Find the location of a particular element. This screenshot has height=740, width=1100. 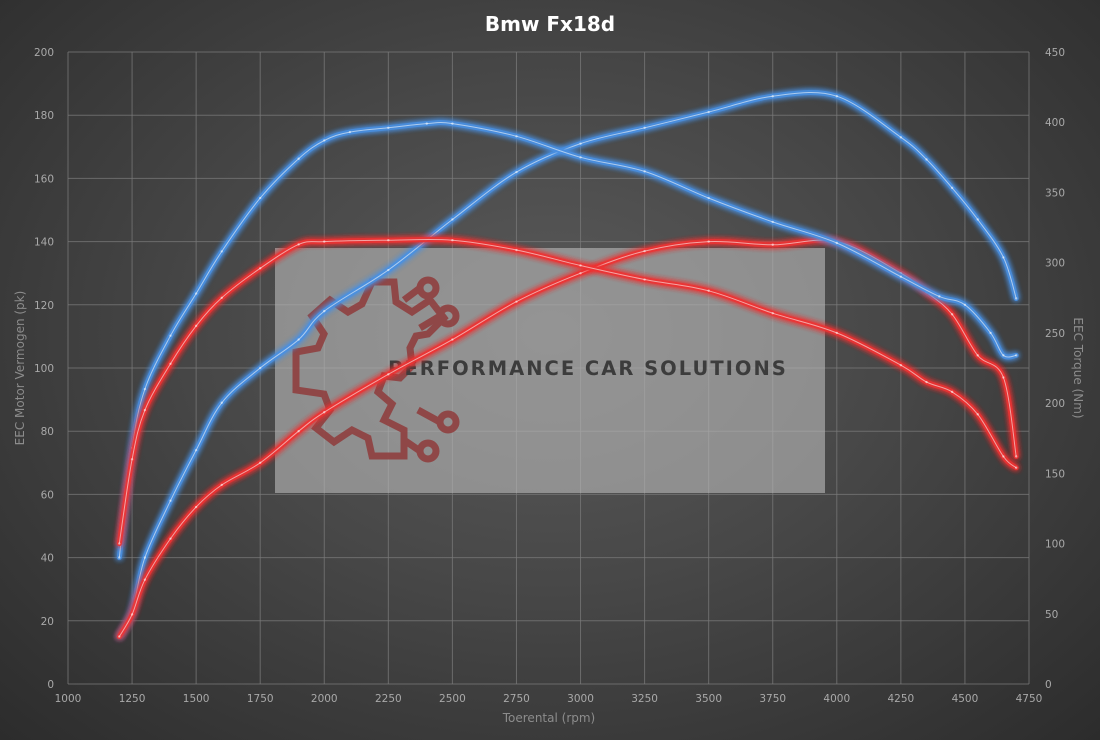

x-tick-label: 1000 is located at coordinates (68, 699).